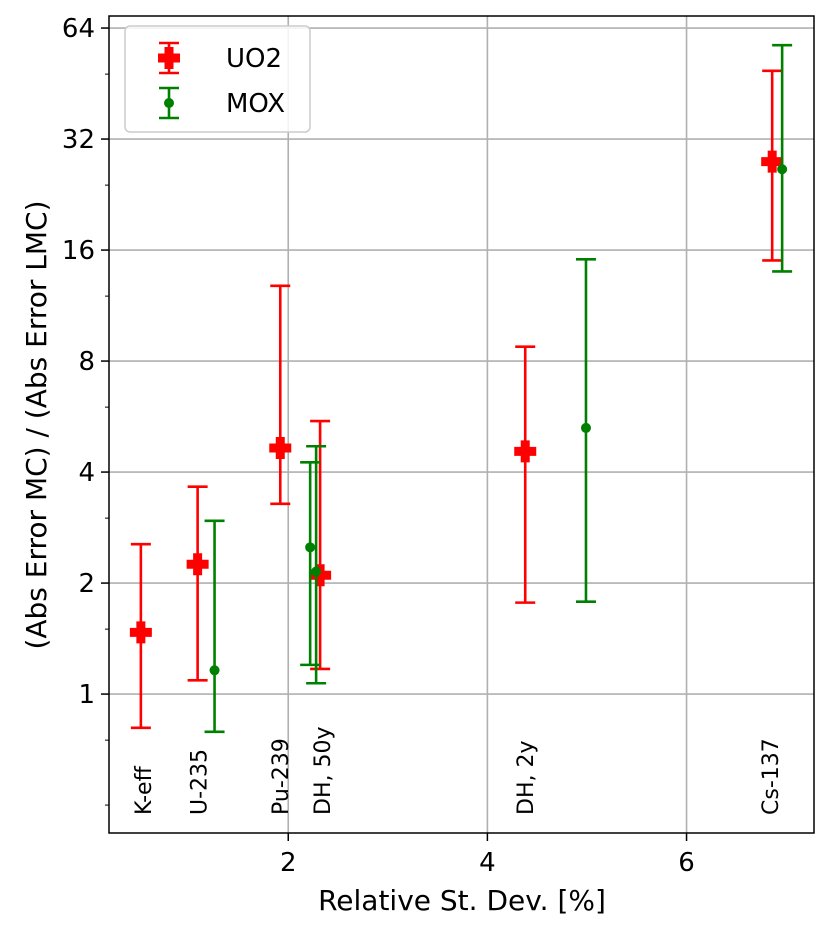 Image resolution: width=830 pixels, height=933 pixels. I want to click on y-tick-label: 16, so click(78, 251).